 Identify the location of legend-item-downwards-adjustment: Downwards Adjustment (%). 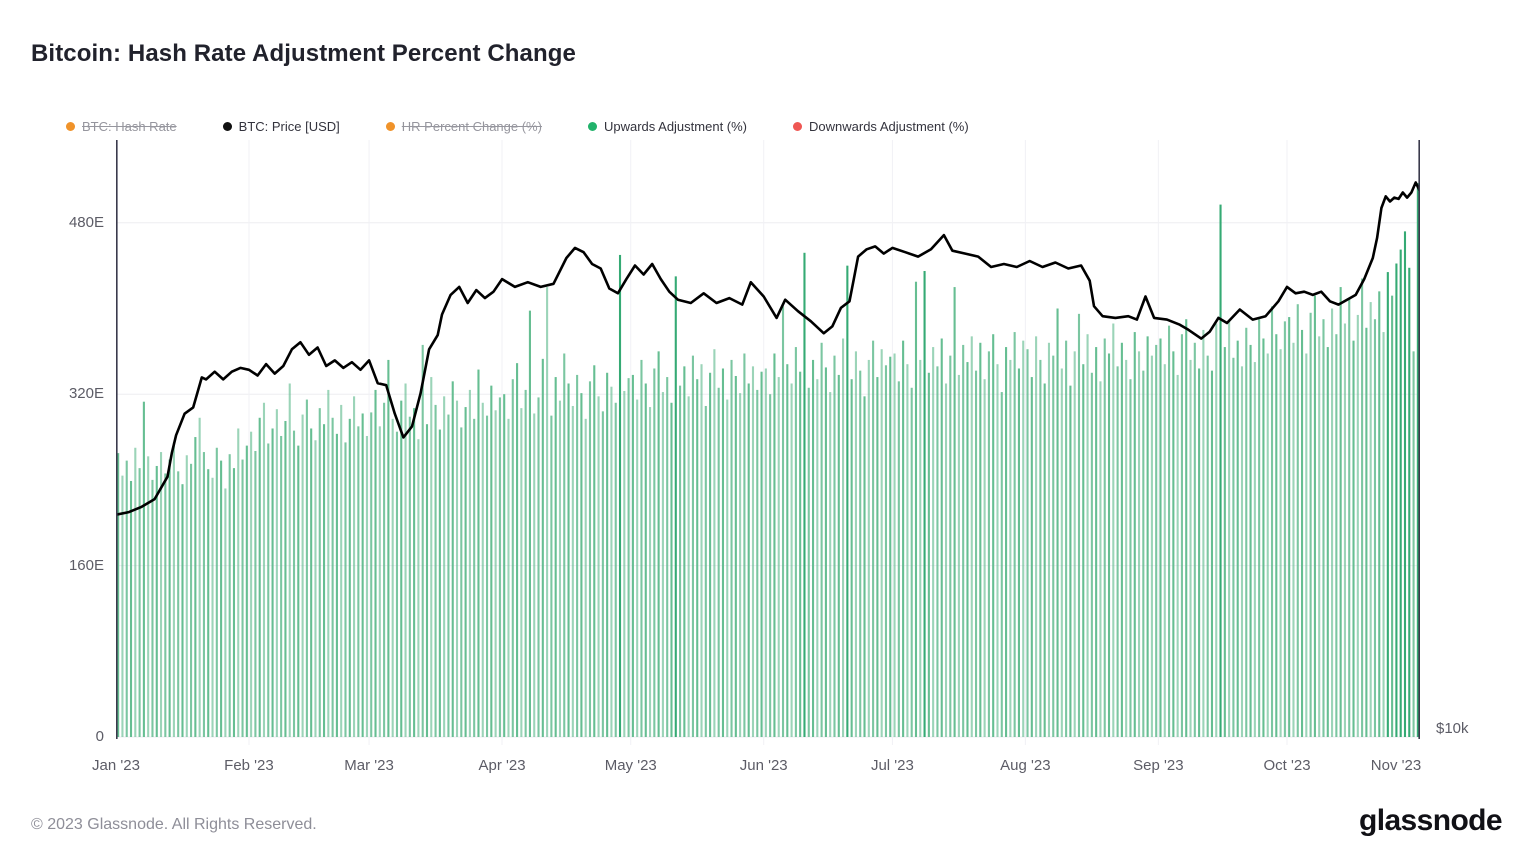
(881, 126).